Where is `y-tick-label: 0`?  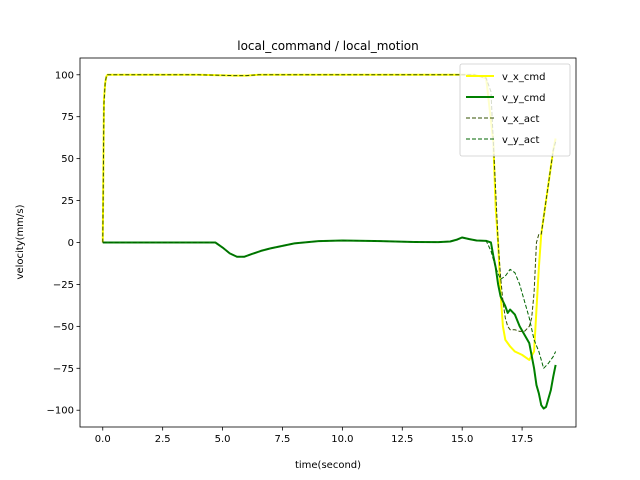
y-tick-label: 0 is located at coordinates (71, 243).